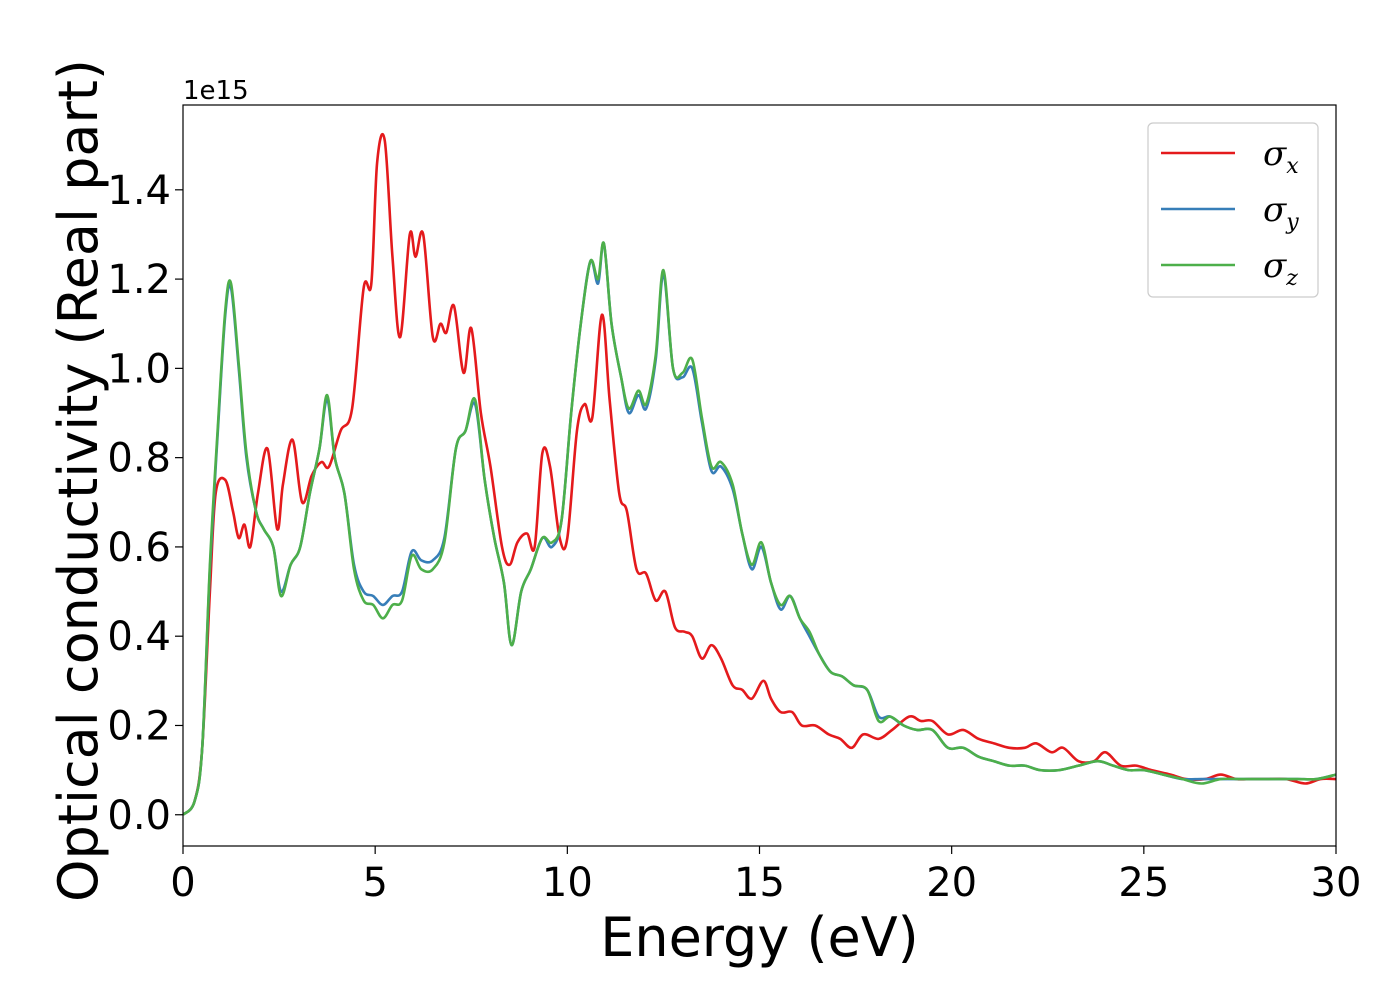 The height and width of the screenshot is (1000, 1400). I want to click on x-axis-ticks: 0 5 10 15 20 25 30, so click(765, 876).